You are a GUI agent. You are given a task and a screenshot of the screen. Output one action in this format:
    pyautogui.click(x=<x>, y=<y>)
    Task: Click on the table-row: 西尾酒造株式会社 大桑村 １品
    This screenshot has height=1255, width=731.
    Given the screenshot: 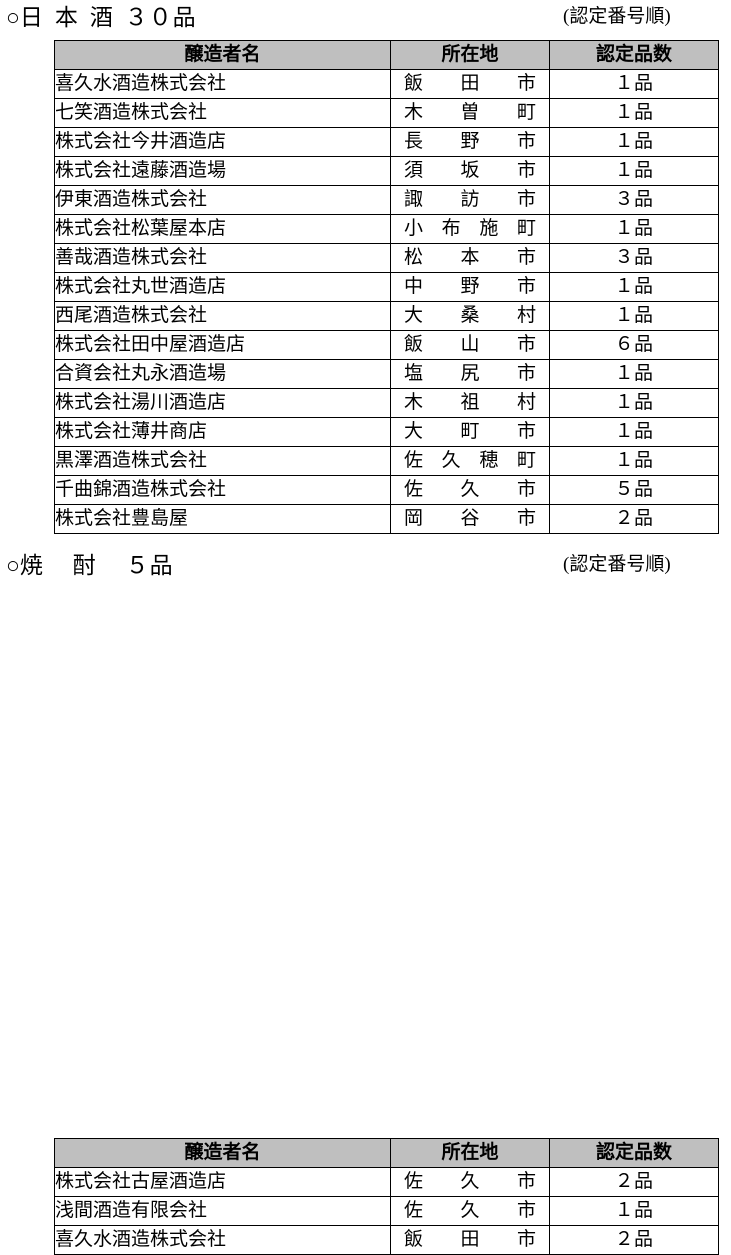 What is the action you would take?
    pyautogui.click(x=386, y=316)
    